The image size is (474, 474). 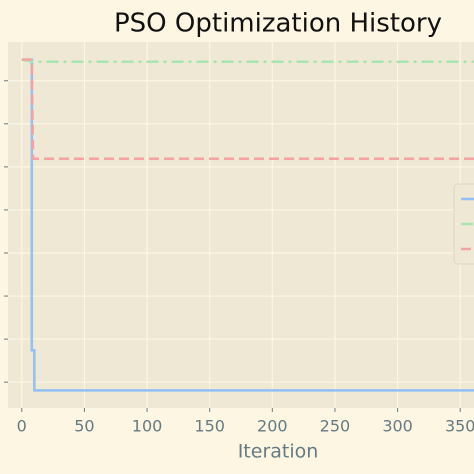 What do you see at coordinates (209, 426) in the screenshot?
I see `x-tick-label: 150` at bounding box center [209, 426].